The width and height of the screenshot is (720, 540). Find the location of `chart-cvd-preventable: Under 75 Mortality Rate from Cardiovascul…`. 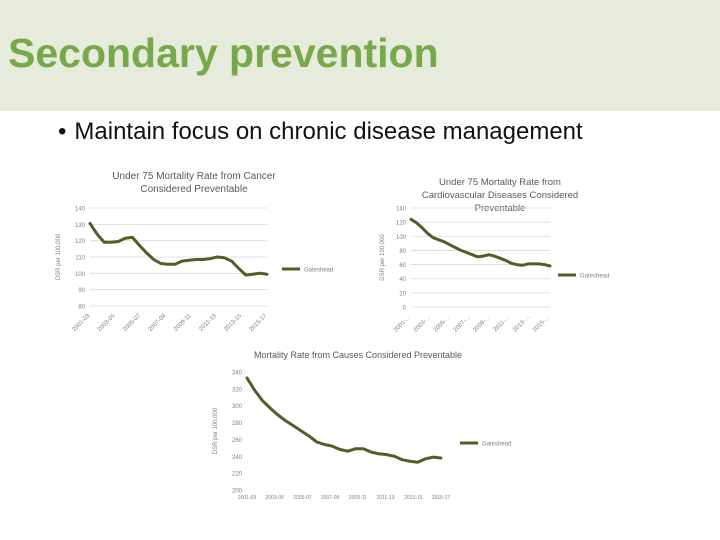

chart-cvd-preventable: Under 75 Mortality Rate from Cardiovascul… is located at coordinates (494, 254).